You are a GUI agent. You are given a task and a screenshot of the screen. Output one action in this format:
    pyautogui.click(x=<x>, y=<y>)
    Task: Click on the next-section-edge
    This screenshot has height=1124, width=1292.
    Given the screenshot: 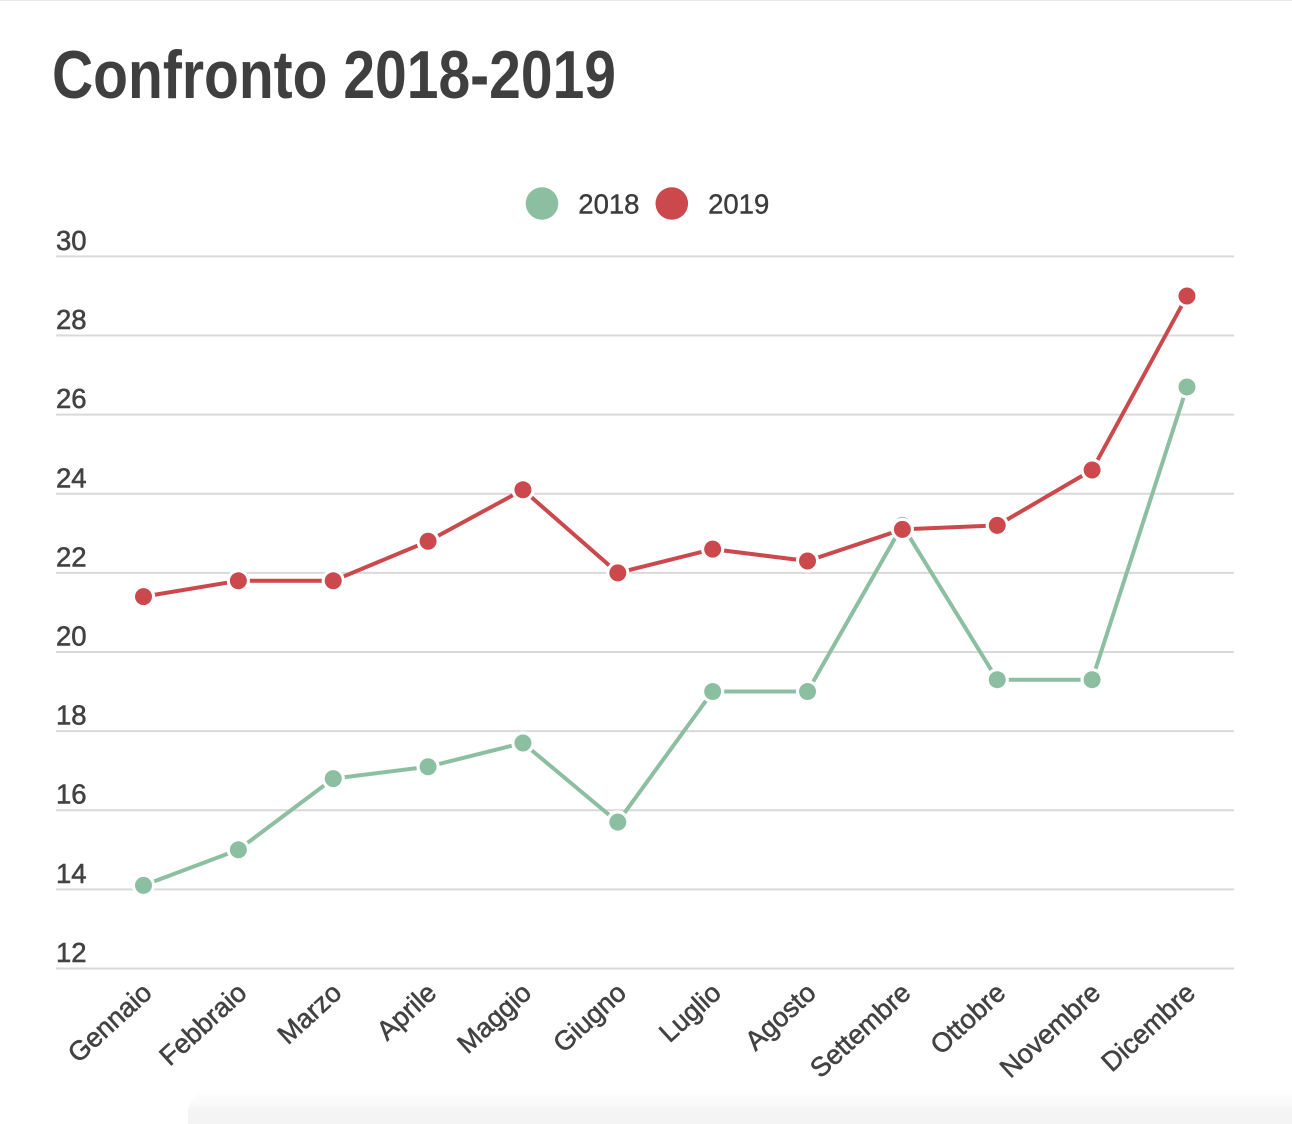 What is the action you would take?
    pyautogui.click(x=740, y=1107)
    